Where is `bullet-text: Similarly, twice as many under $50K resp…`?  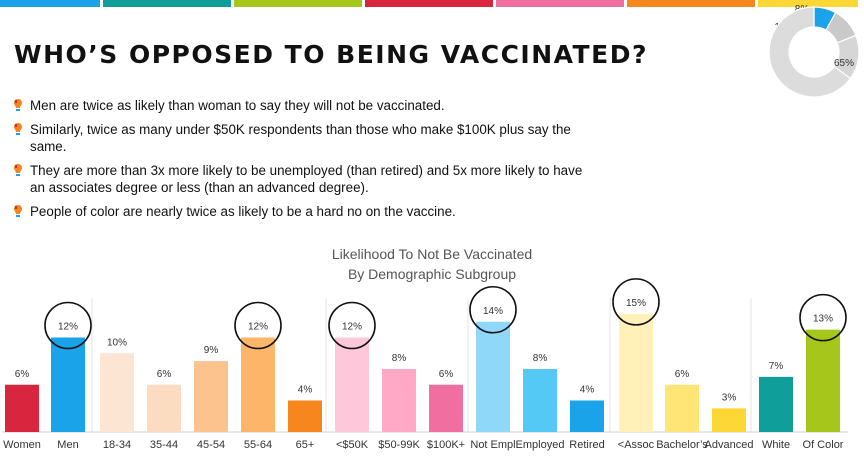
bullet-text: Similarly, twice as many under $50K resp… is located at coordinates (300, 138).